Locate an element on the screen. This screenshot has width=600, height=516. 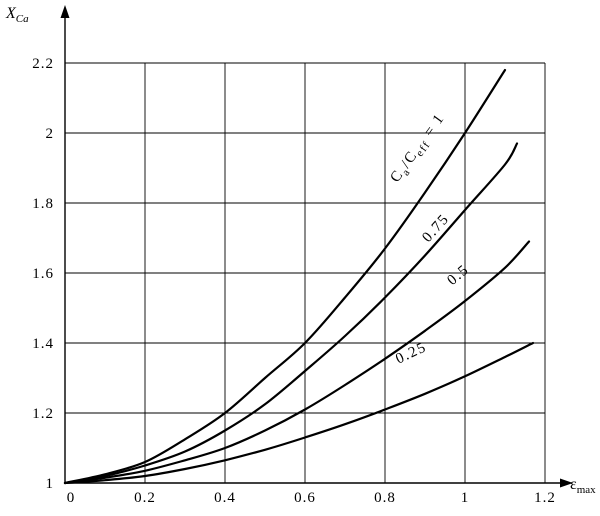
y-axis-arrow-icon is located at coordinates (65, 11).